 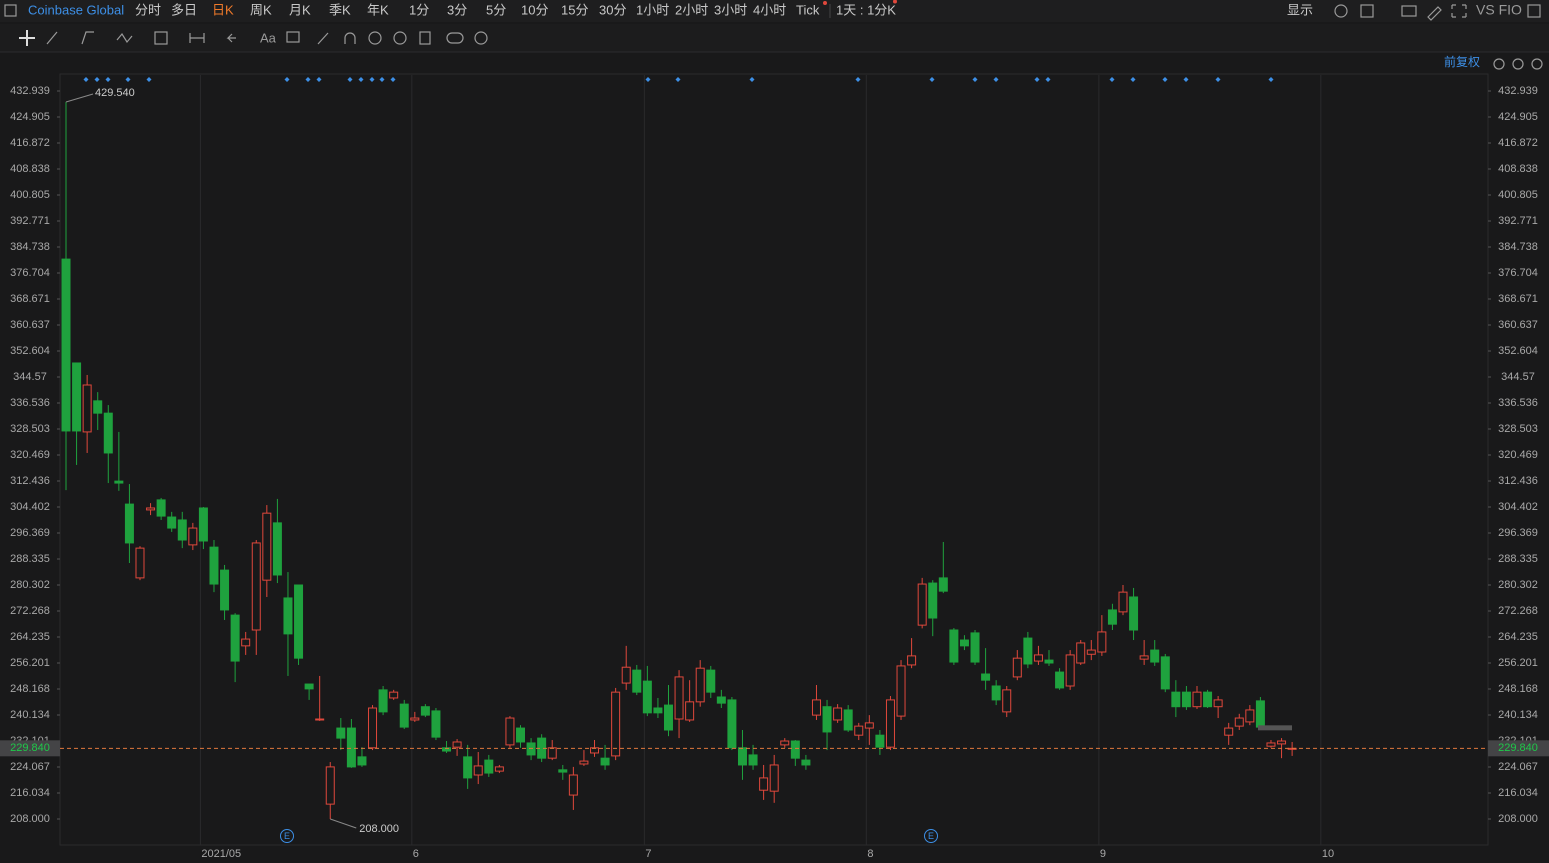 I want to click on magnet-tool, so click(x=350, y=38).